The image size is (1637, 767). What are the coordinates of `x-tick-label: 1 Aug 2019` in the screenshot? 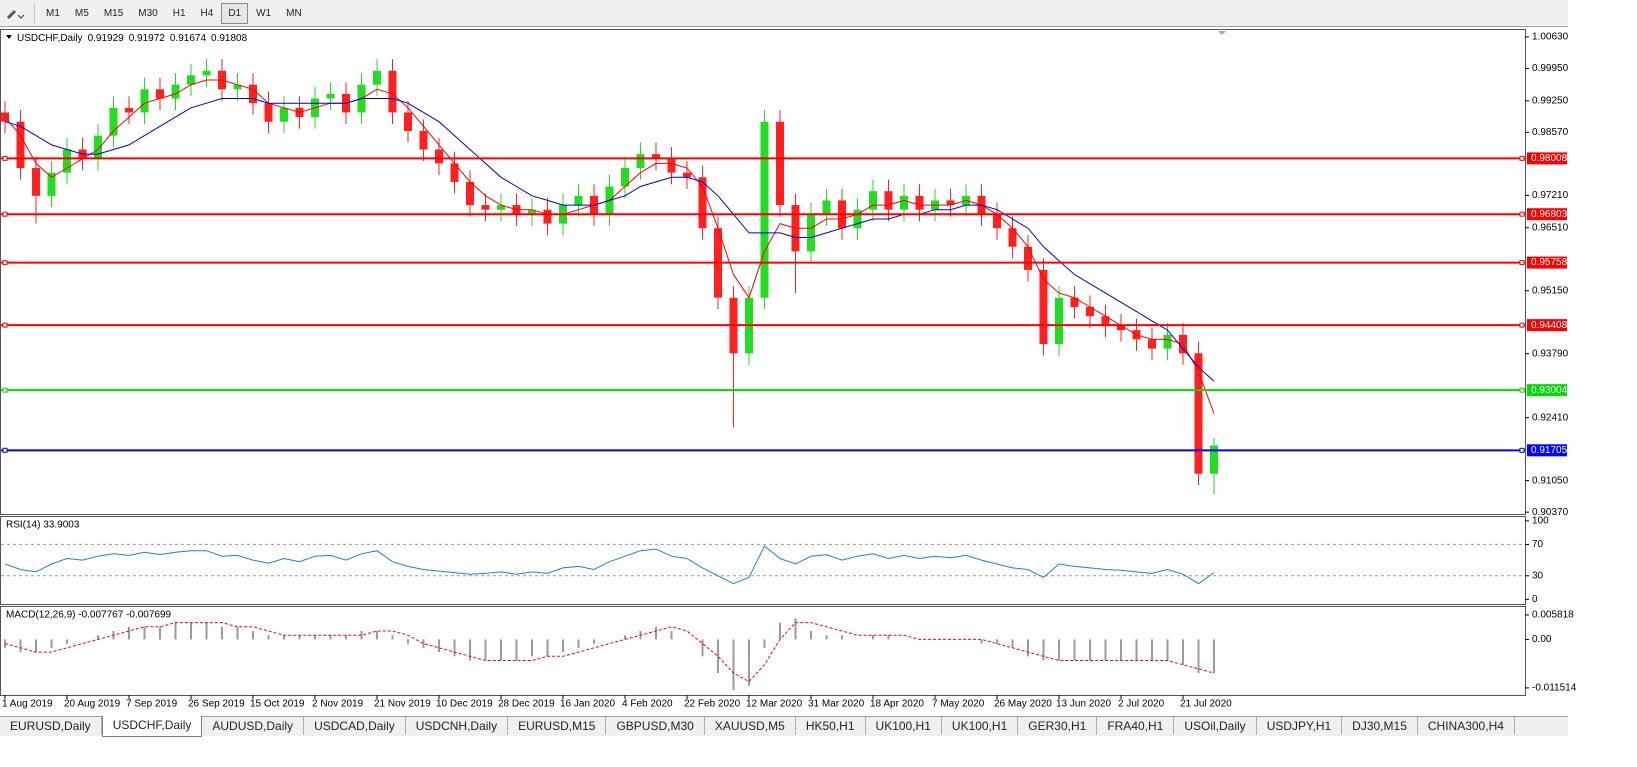 It's located at (27, 704).